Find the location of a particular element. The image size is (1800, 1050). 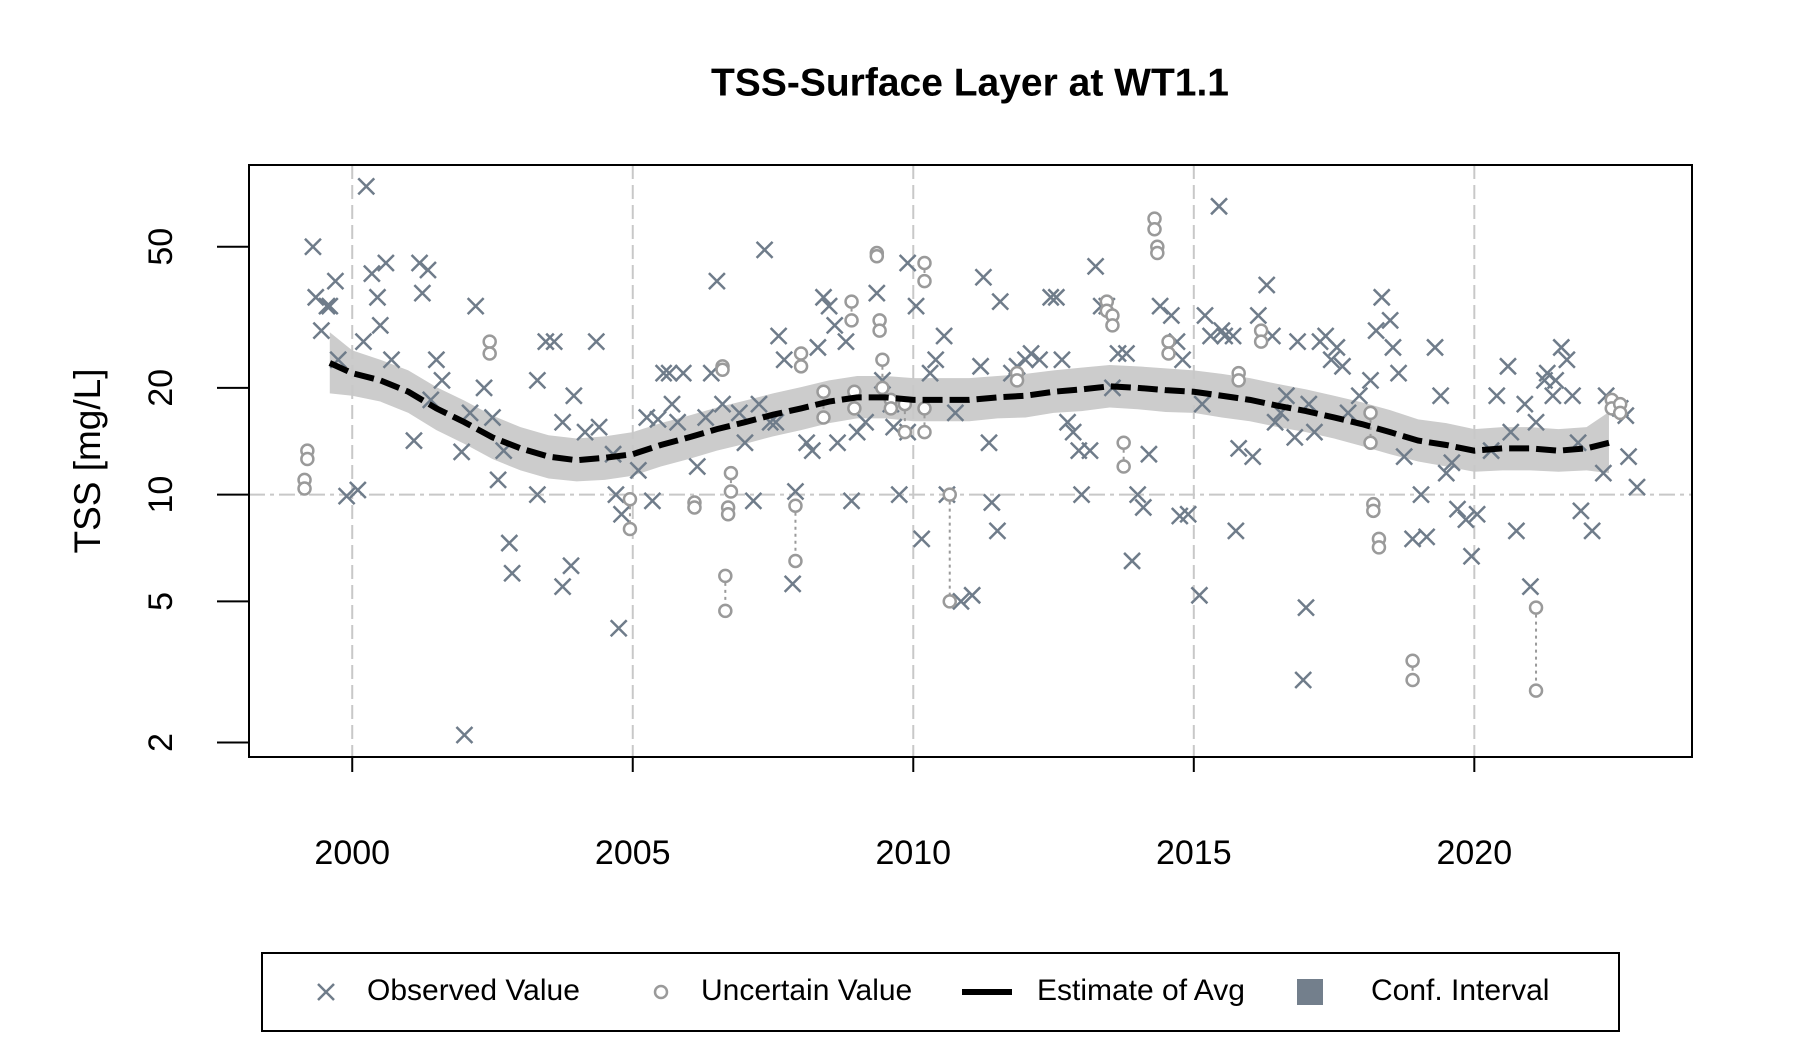

y-tick-label: 2 is located at coordinates (161, 742).